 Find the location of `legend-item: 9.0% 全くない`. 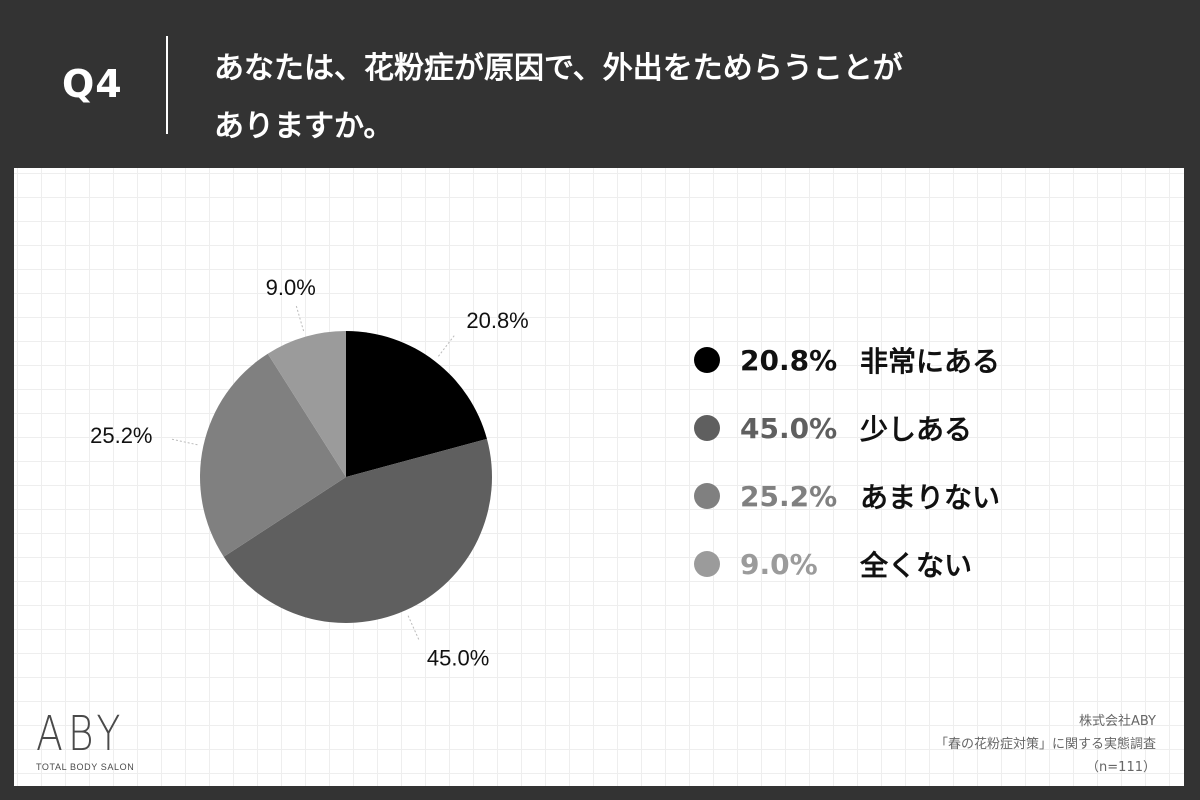

legend-item: 9.0% 全くない is located at coordinates (904, 564).